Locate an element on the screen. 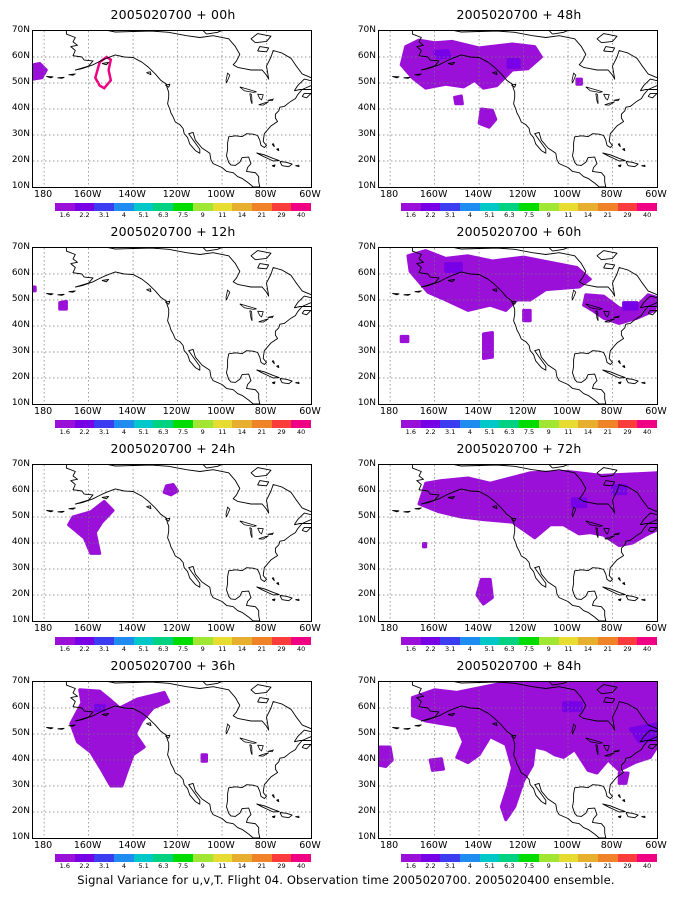  colorbar-label: 14 is located at coordinates (588, 649).